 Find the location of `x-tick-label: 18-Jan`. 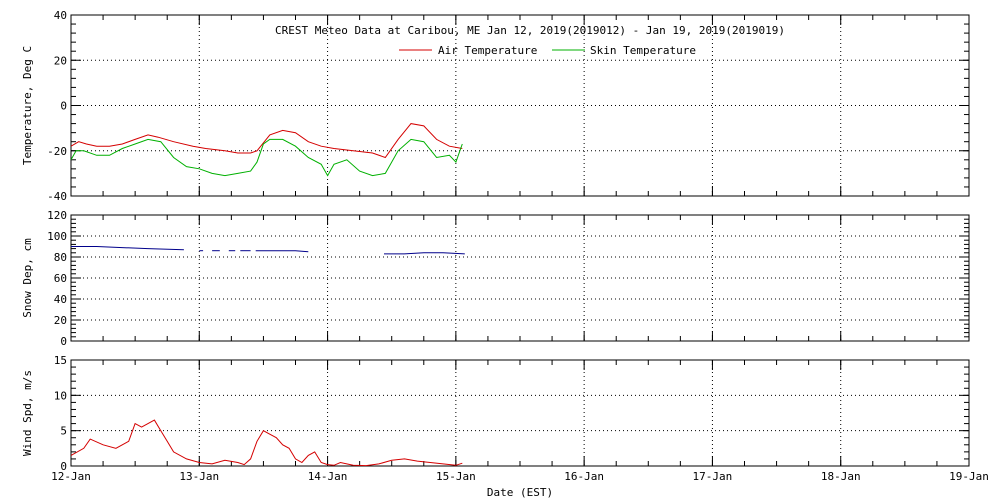

x-tick-label: 18-Jan is located at coordinates (841, 476).